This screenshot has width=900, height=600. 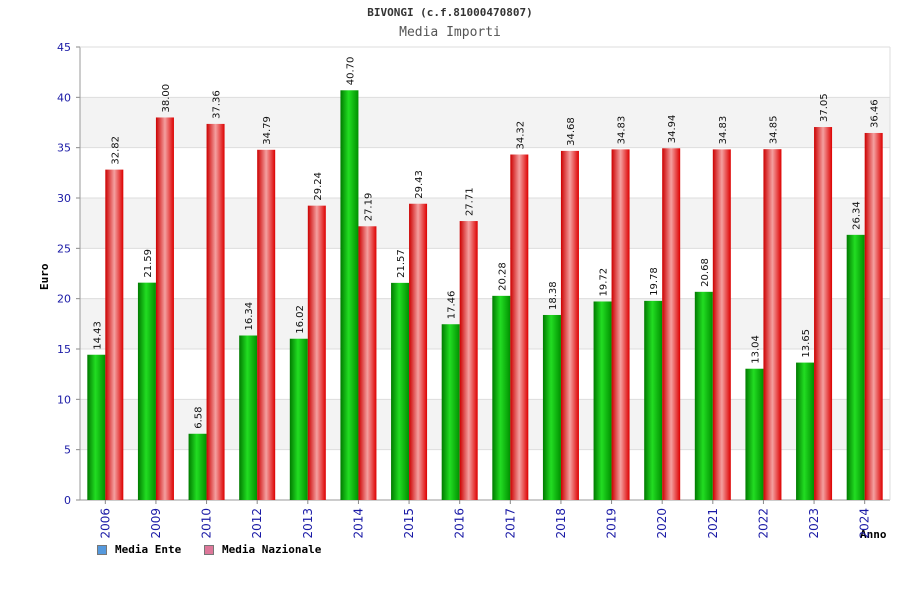 What do you see at coordinates (166, 98) in the screenshot?
I see `data-label: 38.00` at bounding box center [166, 98].